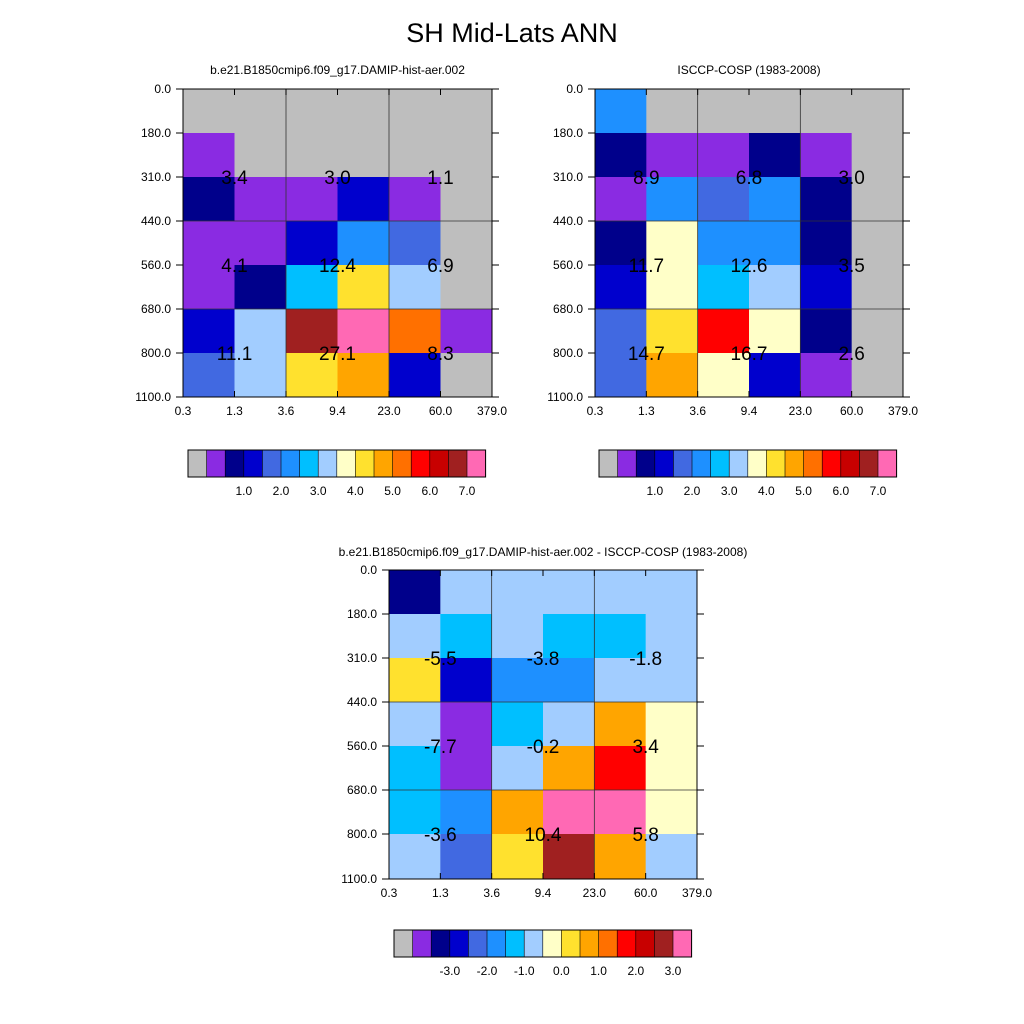 This screenshot has height=1024, width=1024. Describe the element at coordinates (440, 659) in the screenshot. I see `cell-value-label: -5.5` at that location.